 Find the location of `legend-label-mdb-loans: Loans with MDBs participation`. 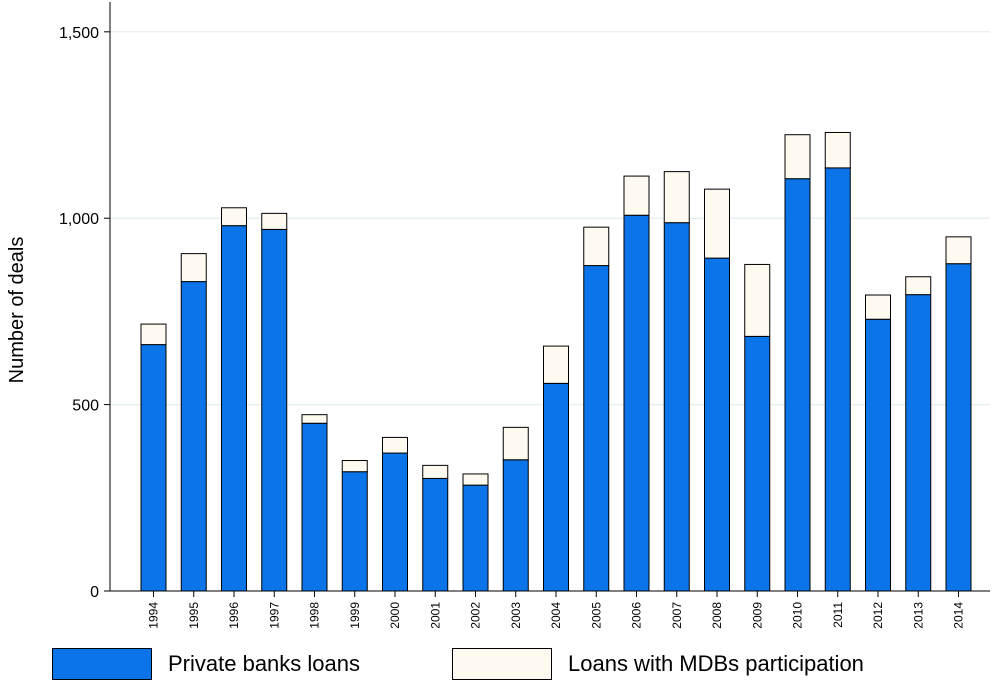

legend-label-mdb-loans: Loans with MDBs participation is located at coordinates (716, 663).